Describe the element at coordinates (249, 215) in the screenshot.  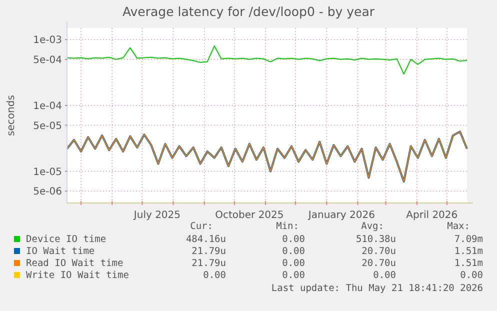
I see `x-tick-label: October 2025` at that location.